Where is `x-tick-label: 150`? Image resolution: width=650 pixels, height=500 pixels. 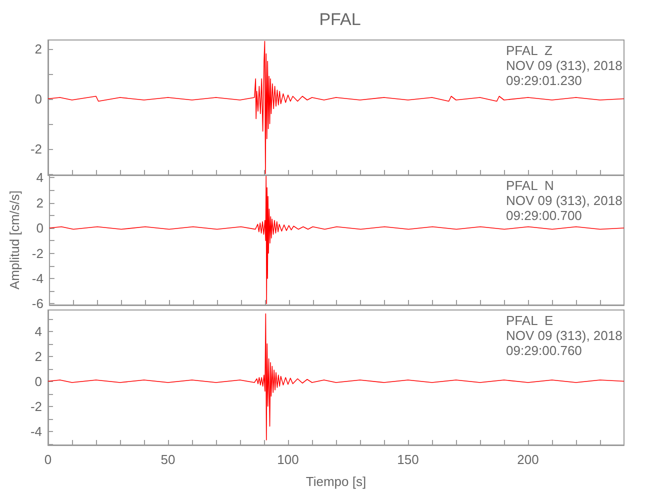
x-tick-label: 150 is located at coordinates (408, 459).